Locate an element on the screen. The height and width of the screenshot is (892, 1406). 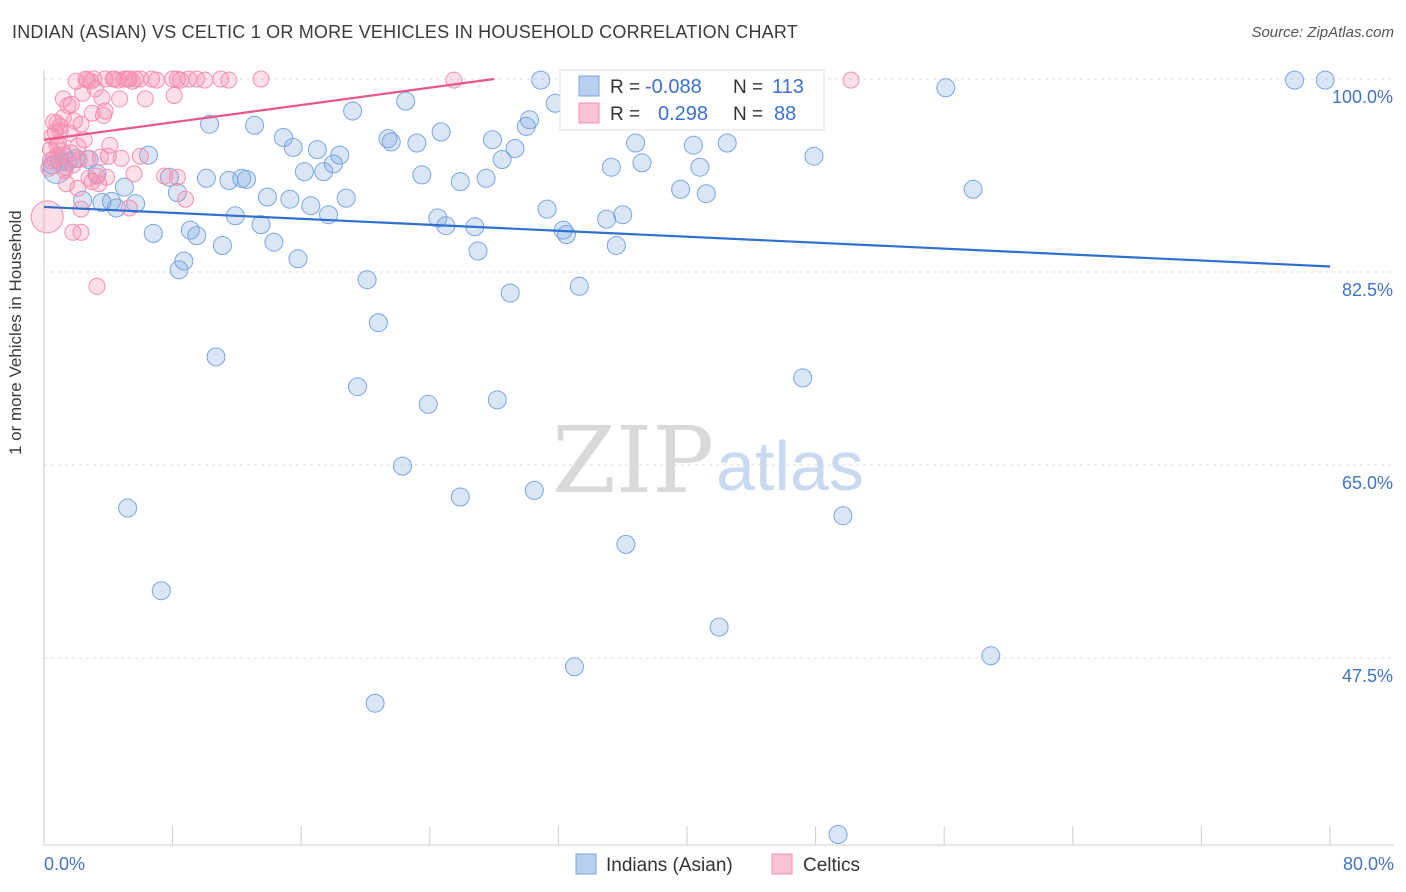
series-legend-label-indians: Indians (Asian) is located at coordinates (669, 865).